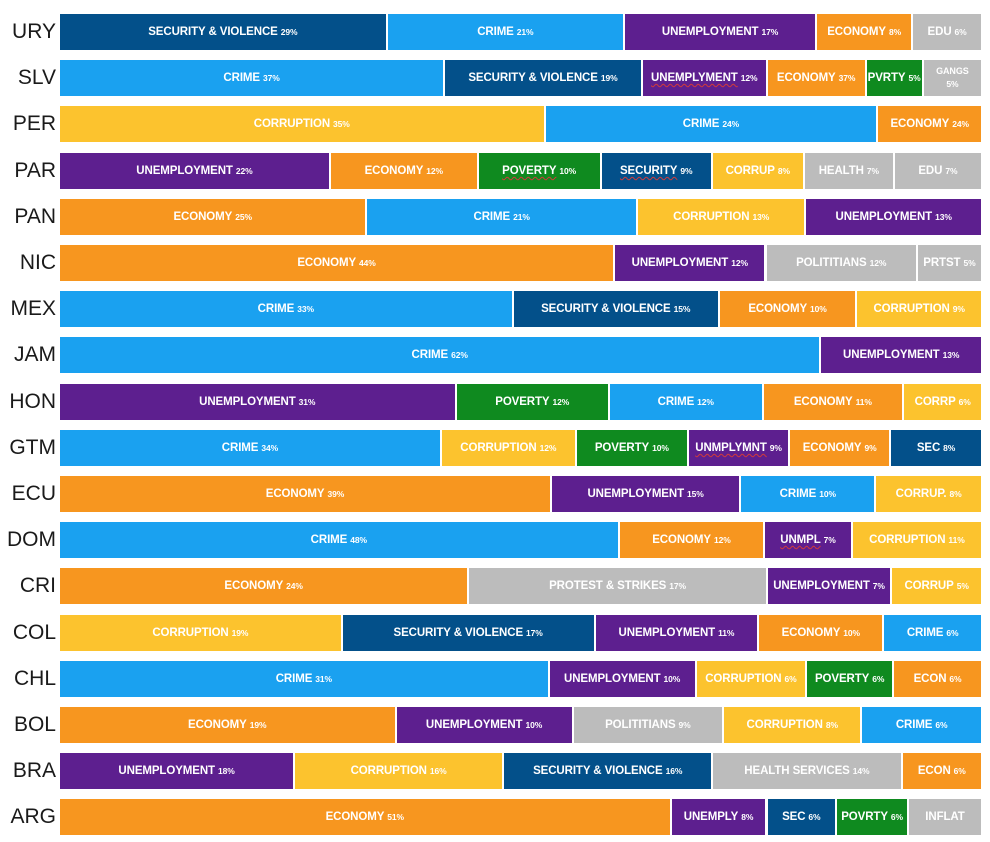  Describe the element at coordinates (305, 309) in the screenshot. I see `segment-percent: 33%` at that location.